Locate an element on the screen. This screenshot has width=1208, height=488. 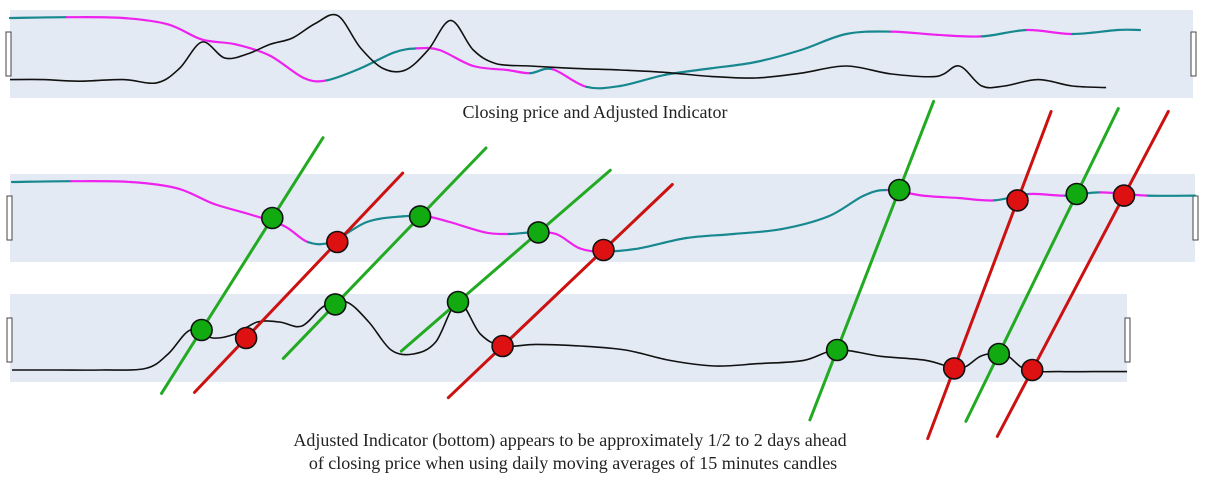
top-right-scroll-handle is located at coordinates (1193, 54).